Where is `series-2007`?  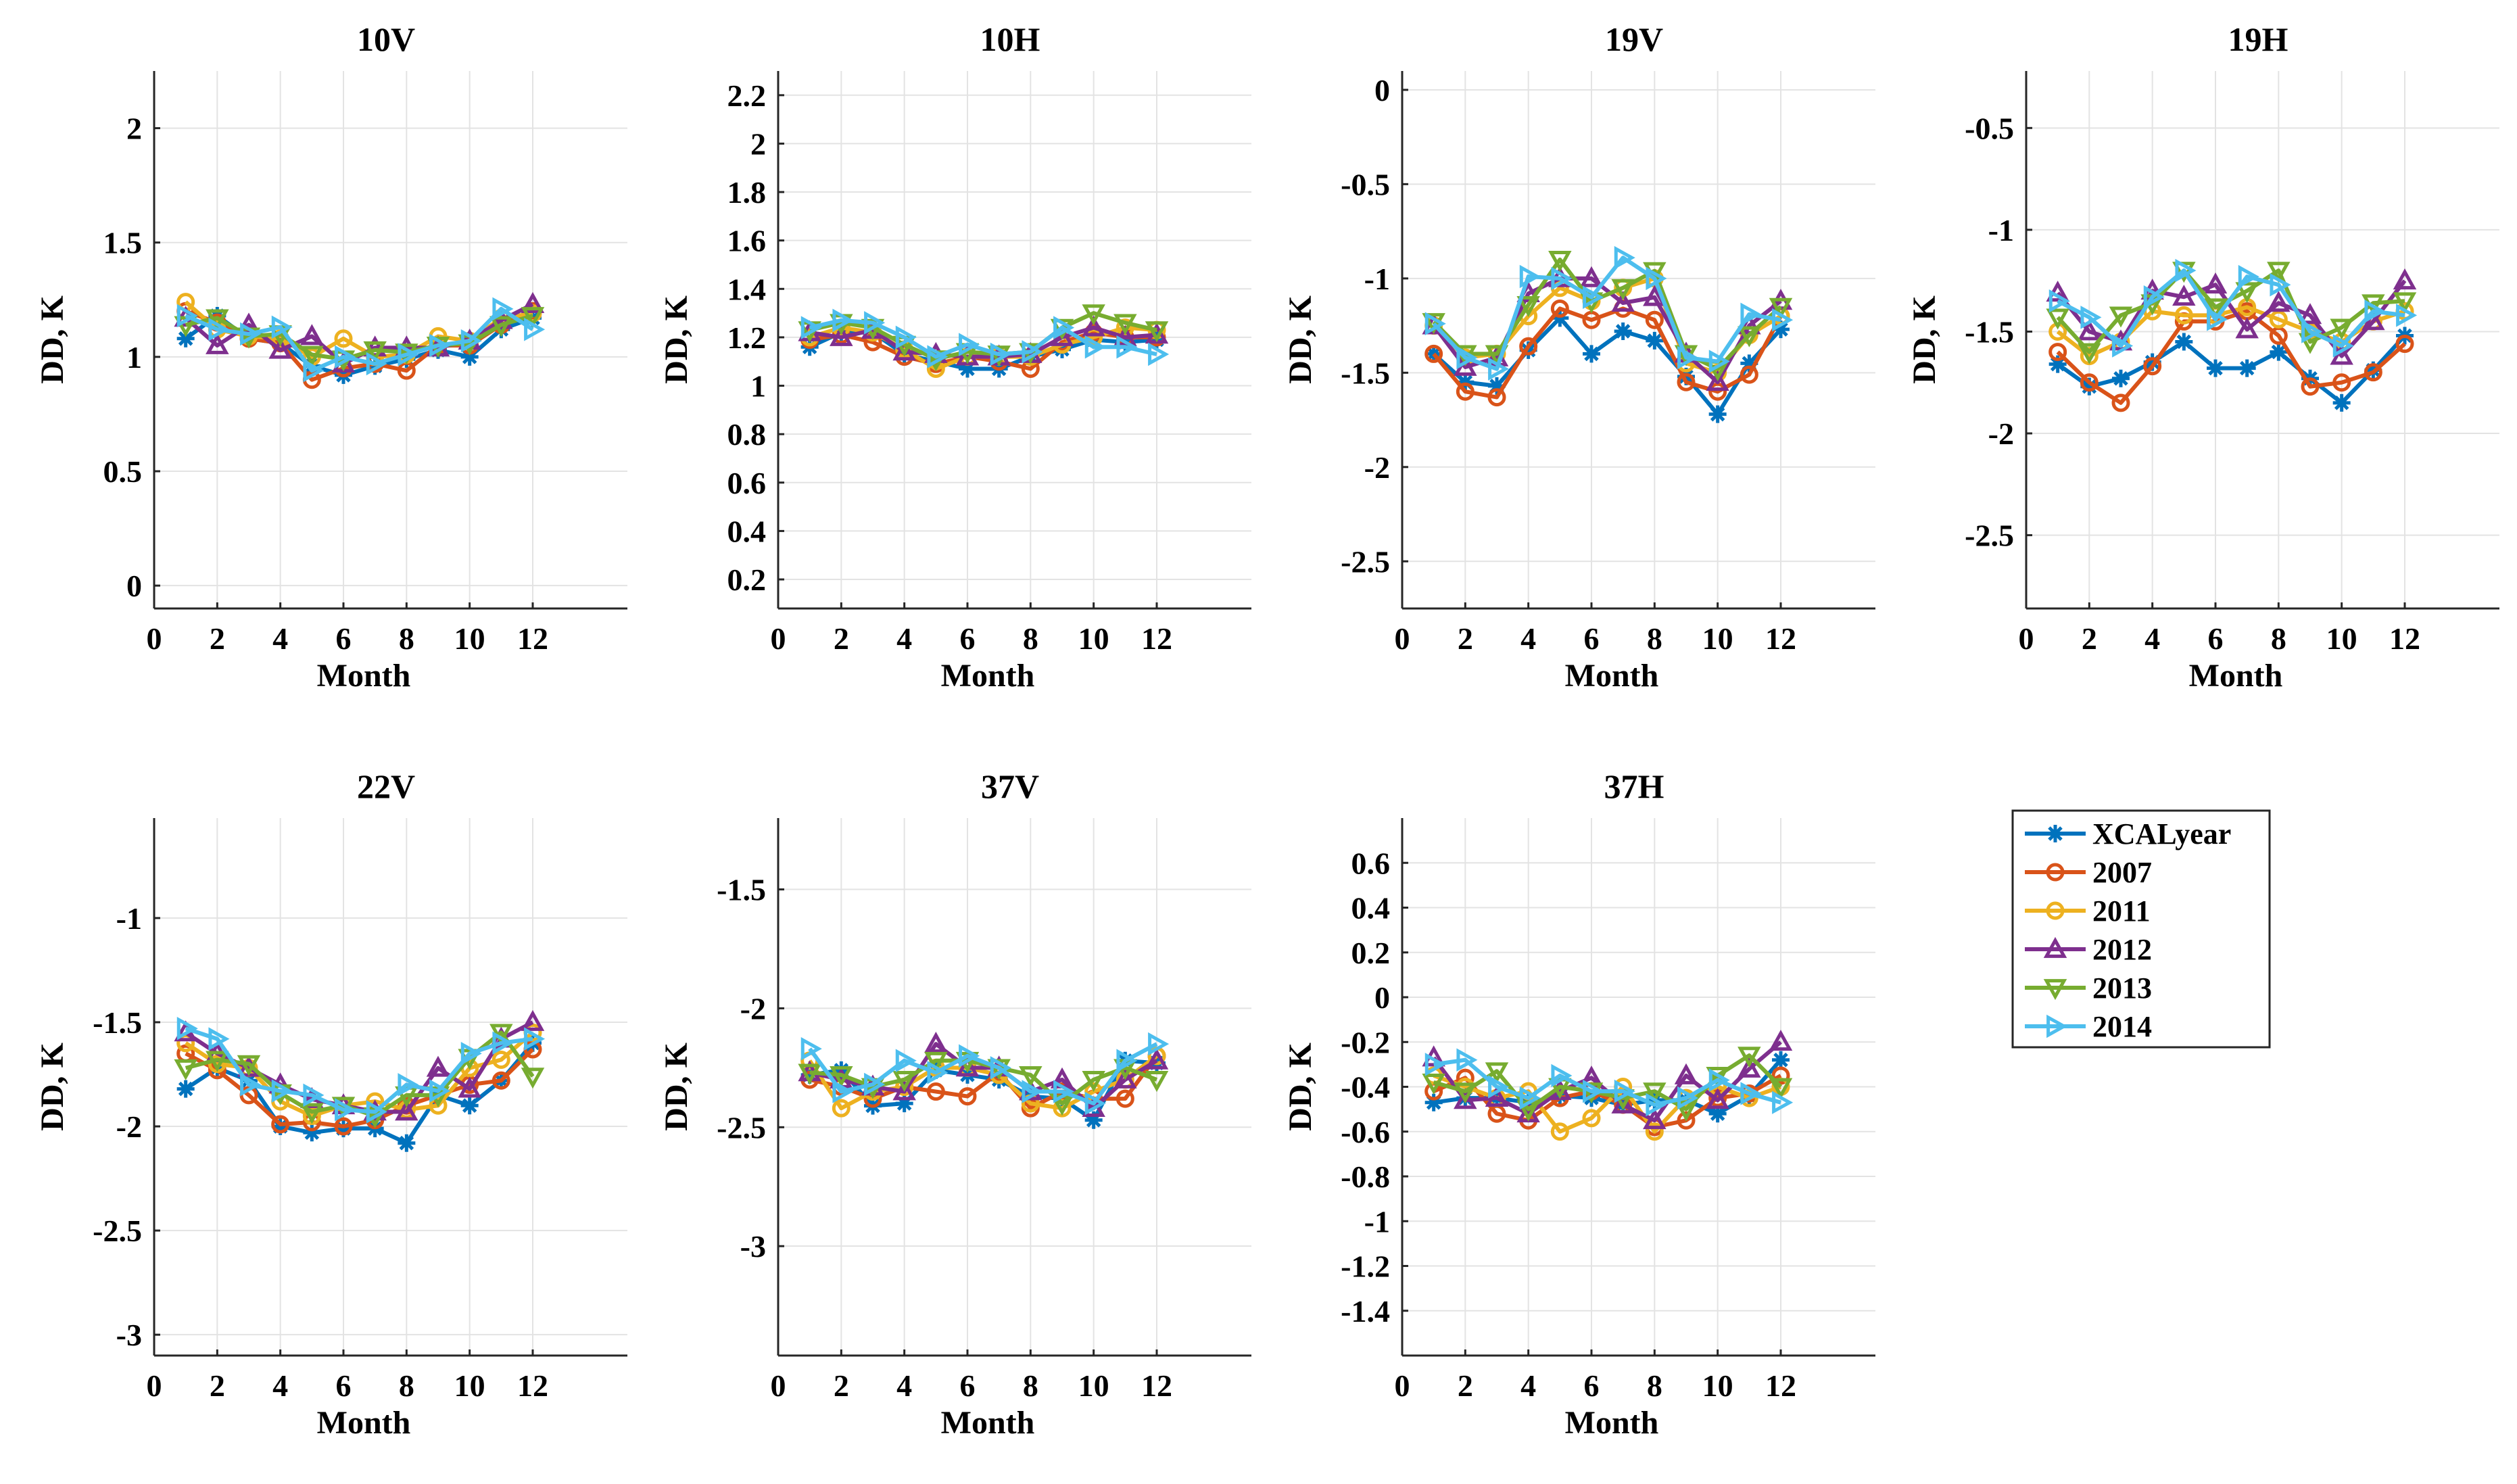
series-2007 is located at coordinates (2231, 357).